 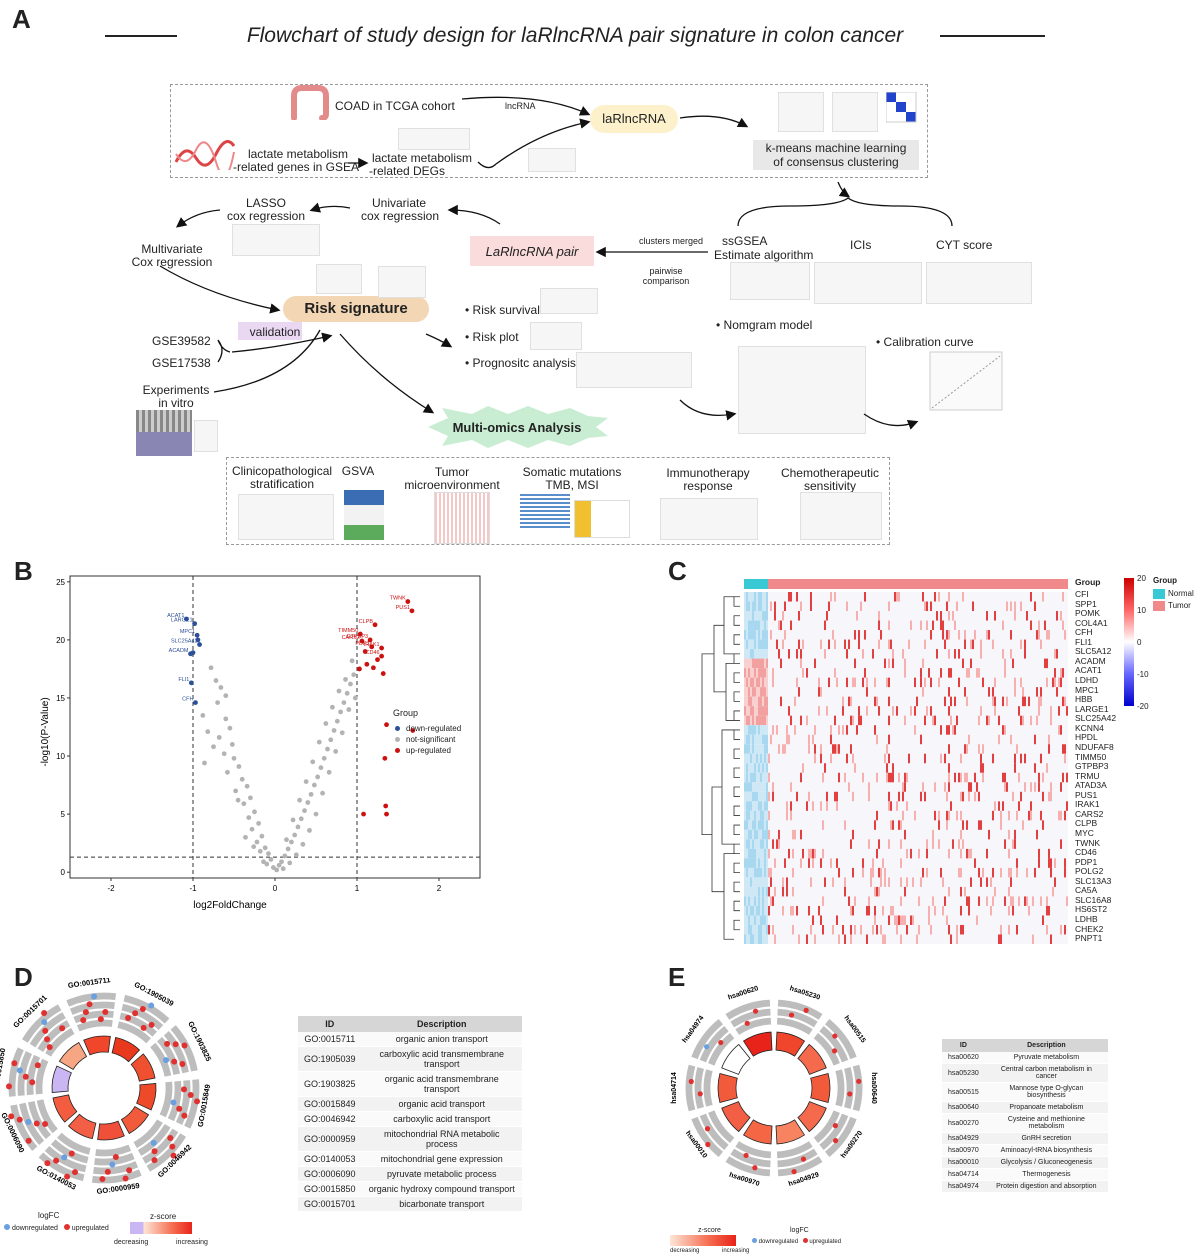 I want to click on colorbar-tick: 0, so click(x=1139, y=642).